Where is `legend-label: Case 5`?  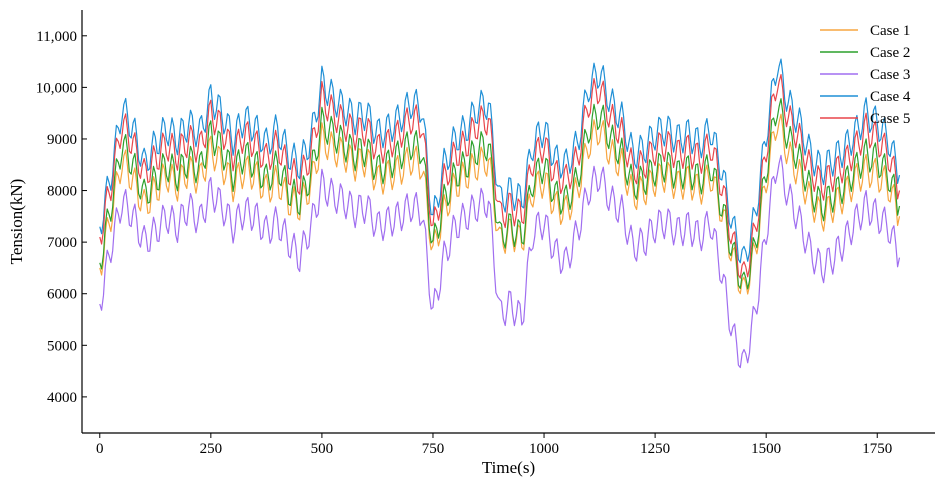
legend-label: Case 5 is located at coordinates (890, 119).